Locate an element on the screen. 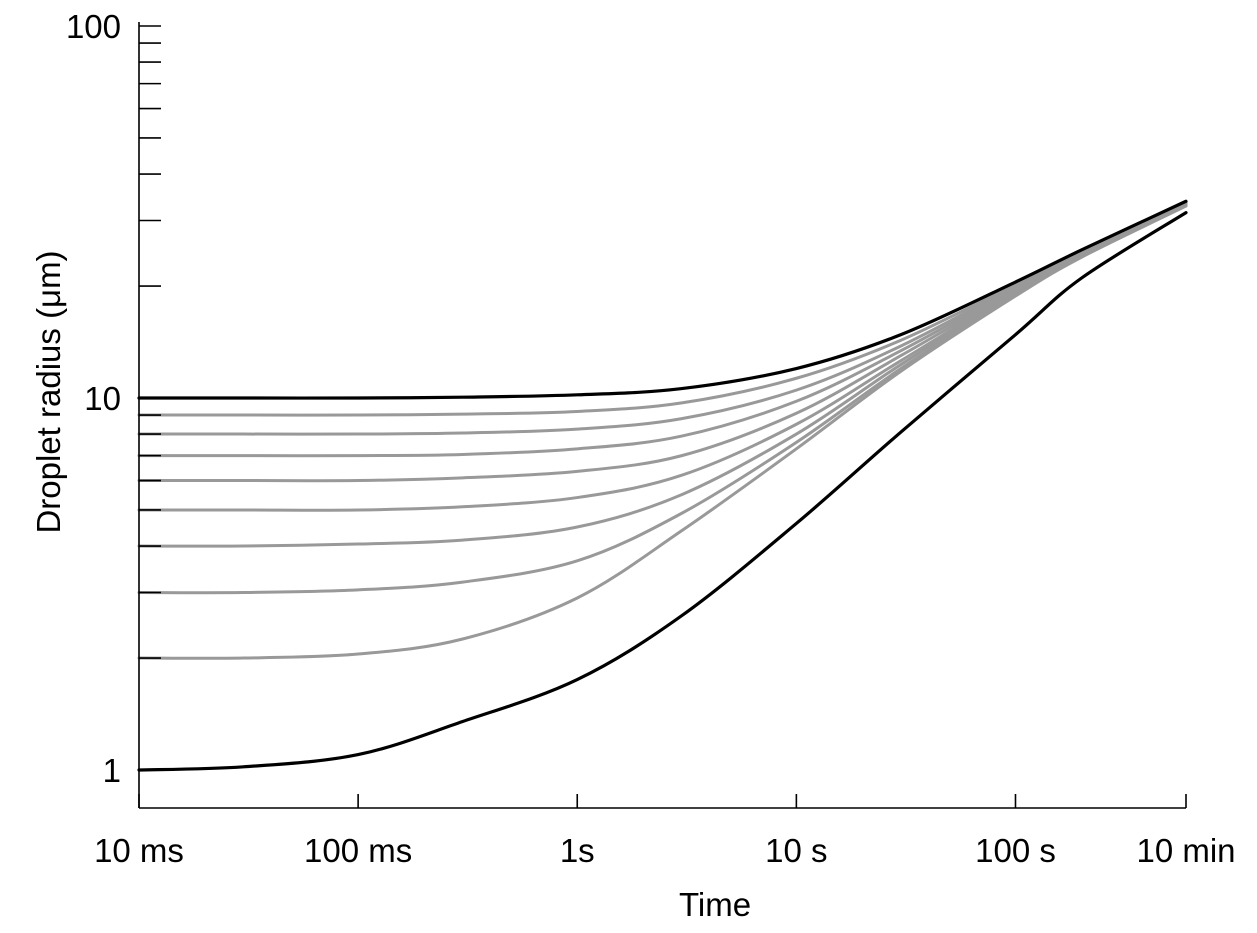  y-tick-label: 1 is located at coordinates (112, 770).